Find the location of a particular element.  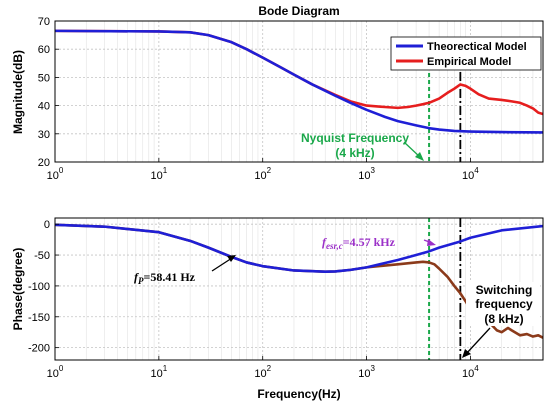

switching-line1: Switching is located at coordinates (504, 290).